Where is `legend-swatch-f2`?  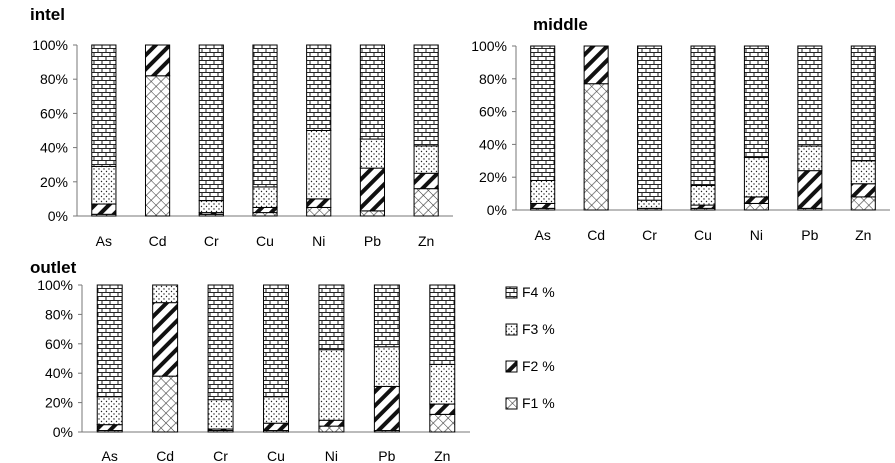 legend-swatch-f2 is located at coordinates (511, 366).